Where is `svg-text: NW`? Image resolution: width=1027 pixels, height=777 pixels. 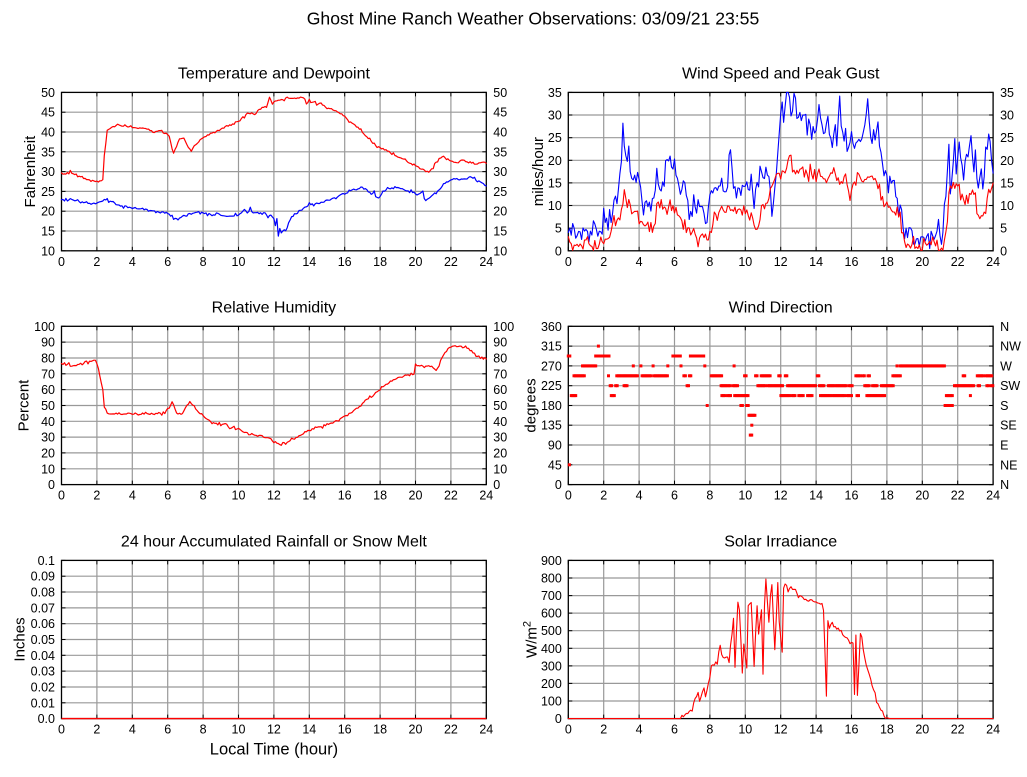 svg-text: NW is located at coordinates (1010, 347).